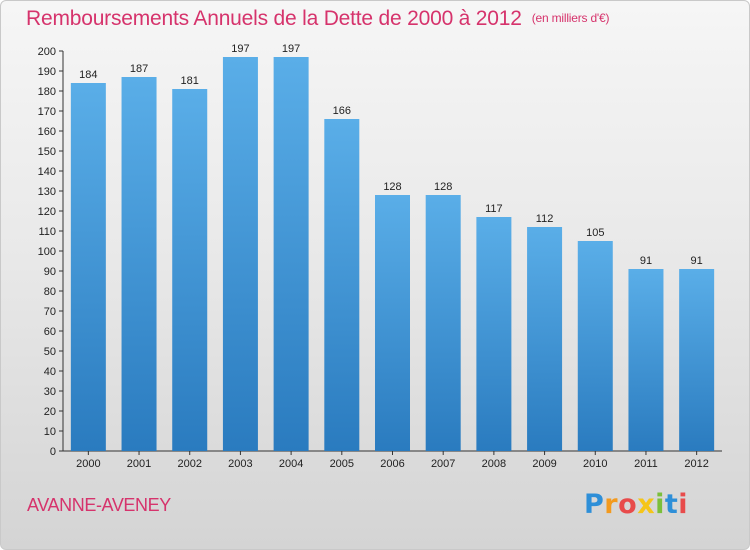 This screenshot has width=750, height=550. I want to click on y-tick-label: 200, so click(47, 52).